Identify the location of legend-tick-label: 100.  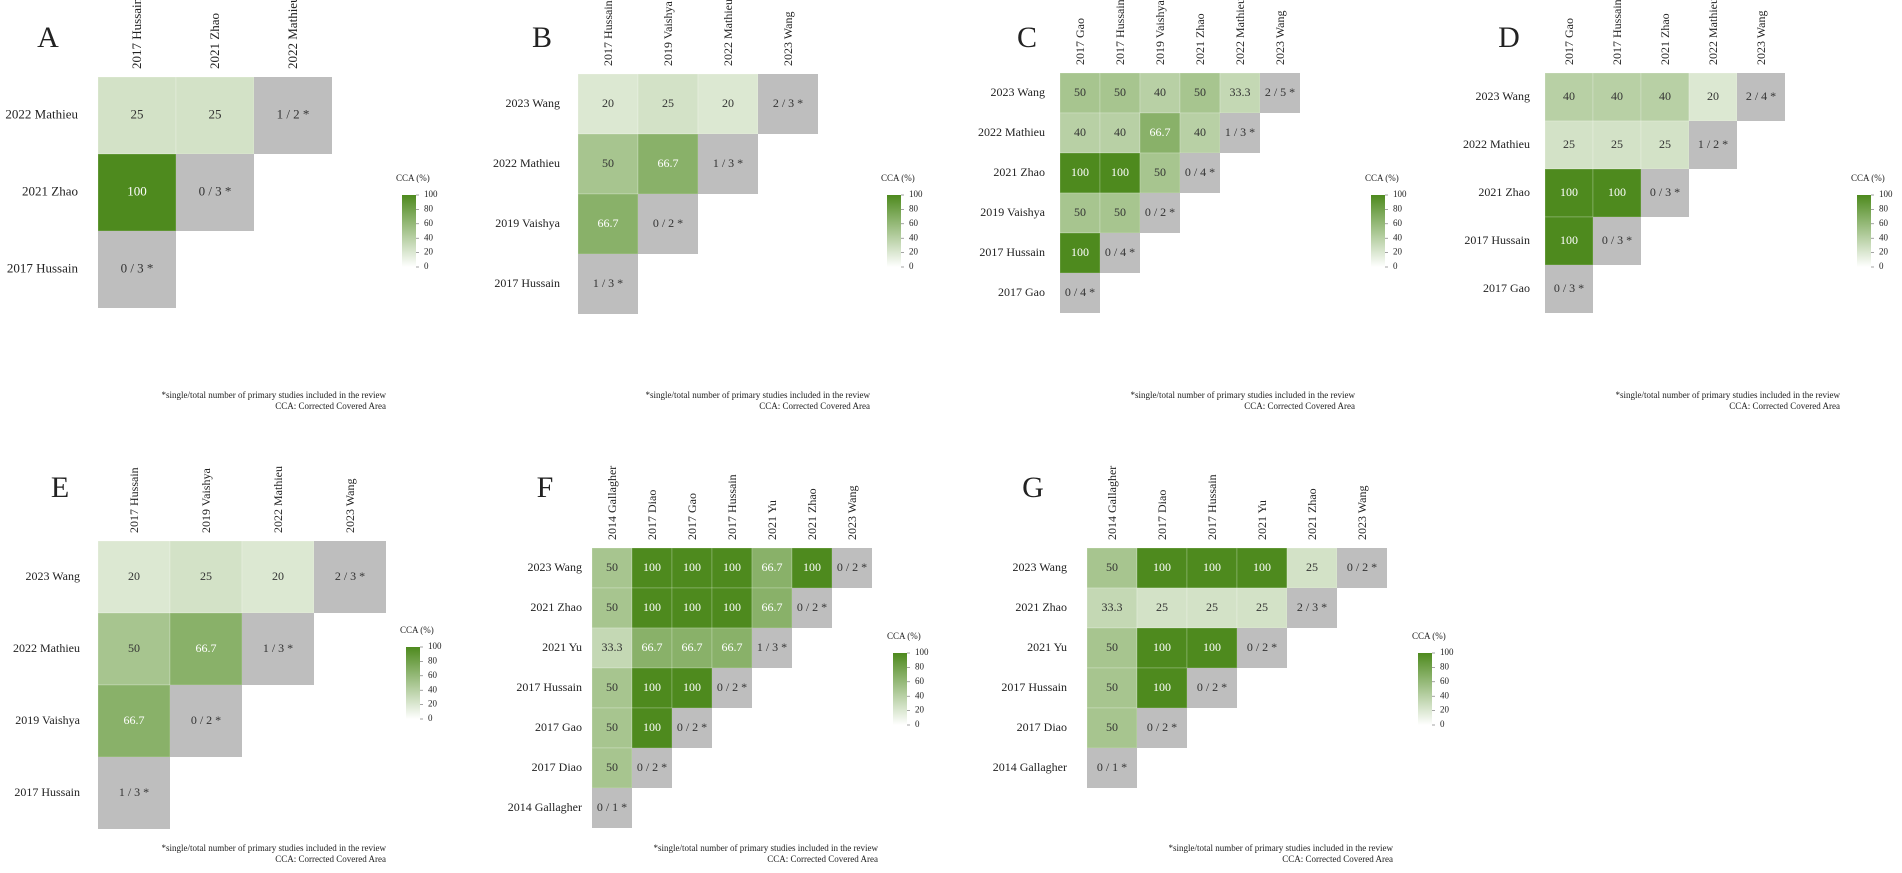
(1886, 194).